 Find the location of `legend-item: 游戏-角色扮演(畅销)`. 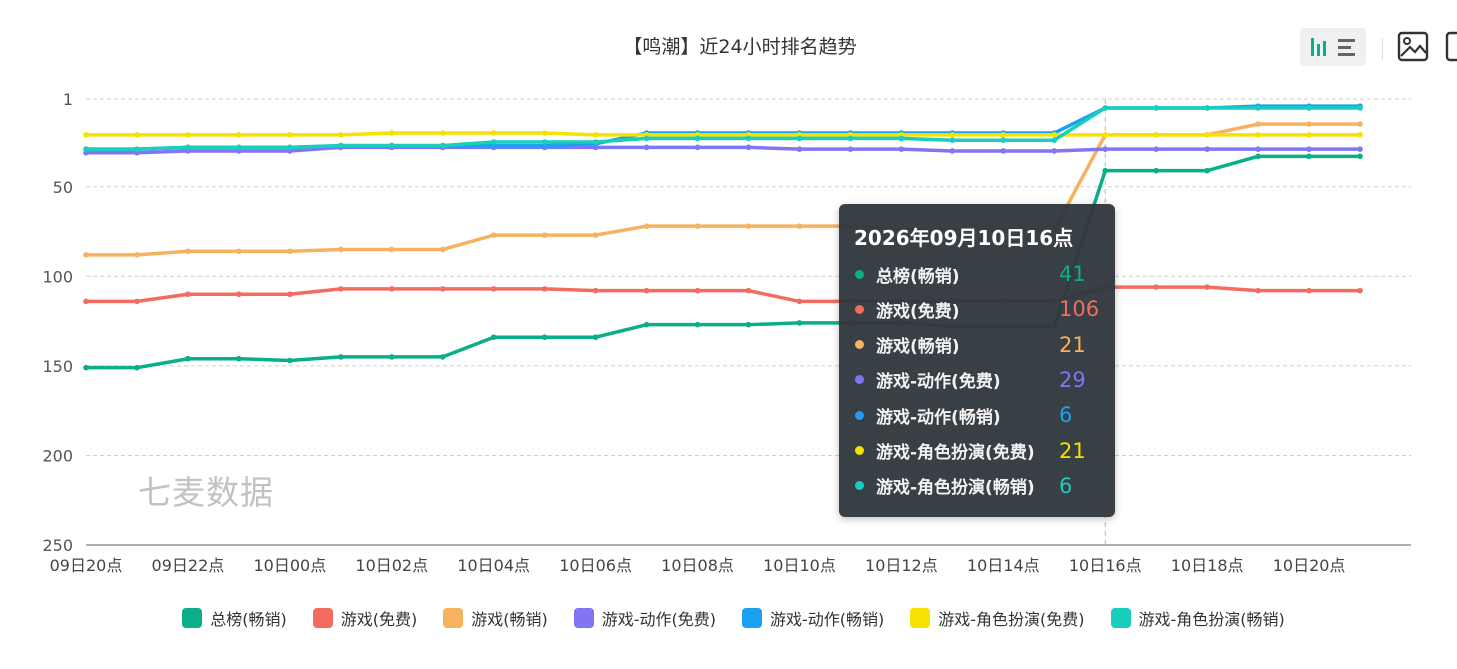

legend-item: 游戏-角色扮演(畅销) is located at coordinates (1193, 618).